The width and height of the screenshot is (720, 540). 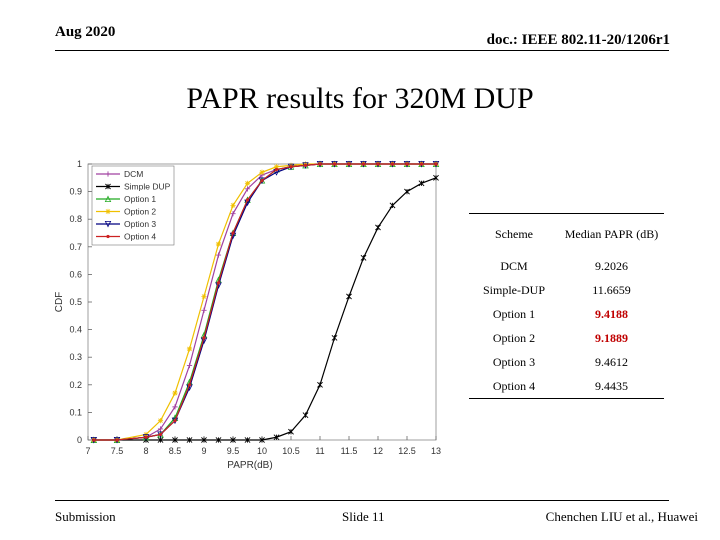 What do you see at coordinates (566, 233) in the screenshot?
I see `table-header-row: Scheme Median PAPR (dB)` at bounding box center [566, 233].